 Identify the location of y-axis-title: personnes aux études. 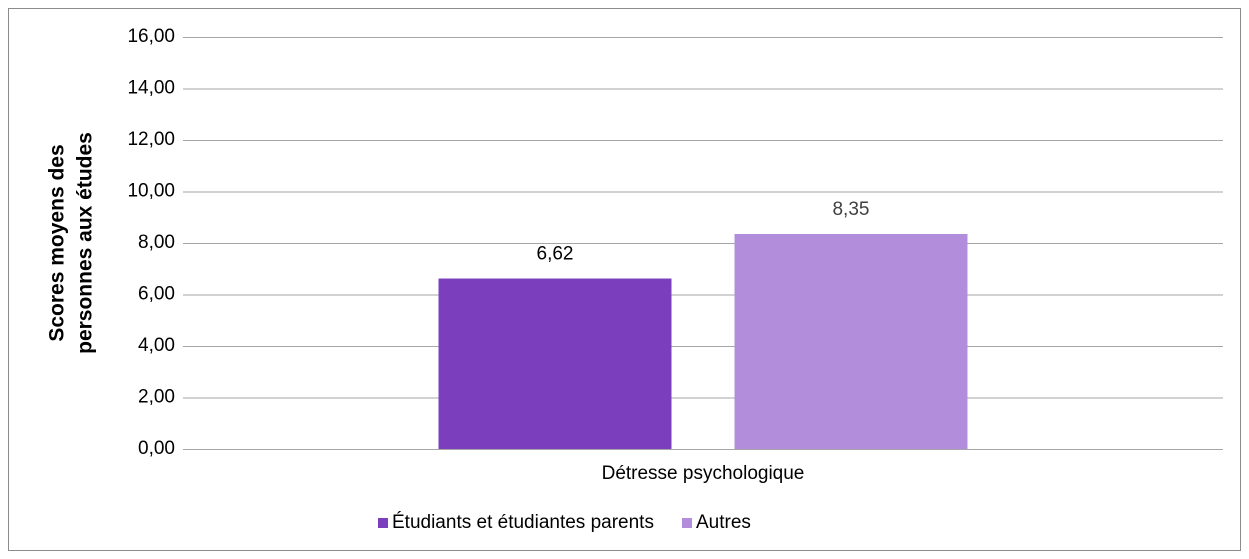
(85, 243).